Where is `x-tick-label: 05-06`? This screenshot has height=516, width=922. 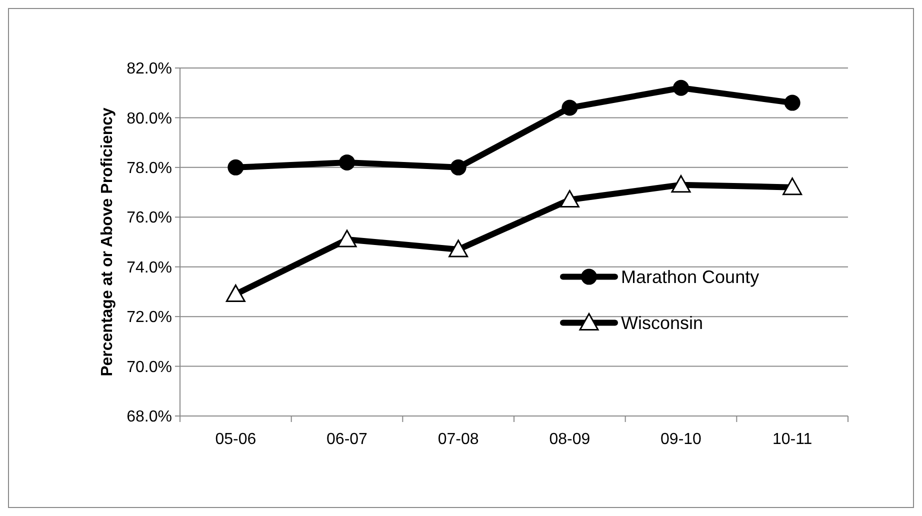 x-tick-label: 05-06 is located at coordinates (235, 439).